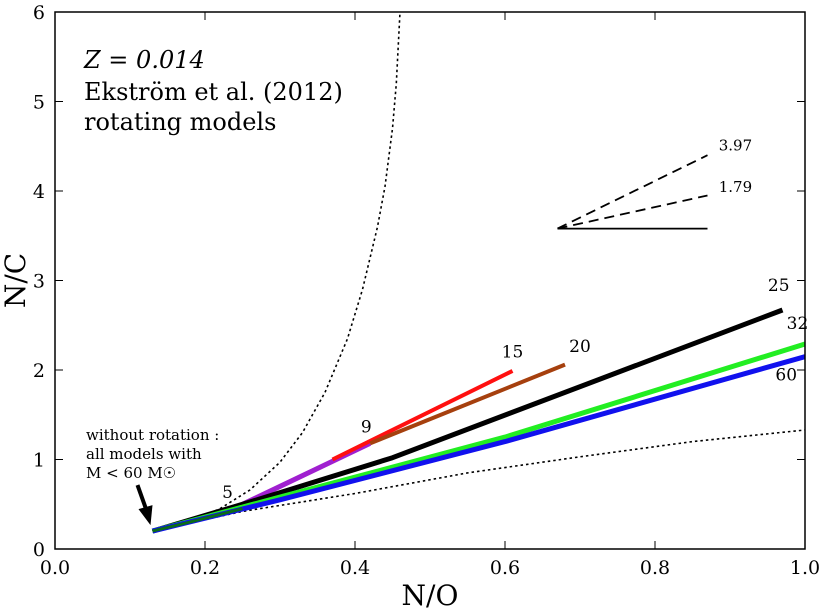  Describe the element at coordinates (505, 568) in the screenshot. I see `x-tick-label: 0.6` at that location.